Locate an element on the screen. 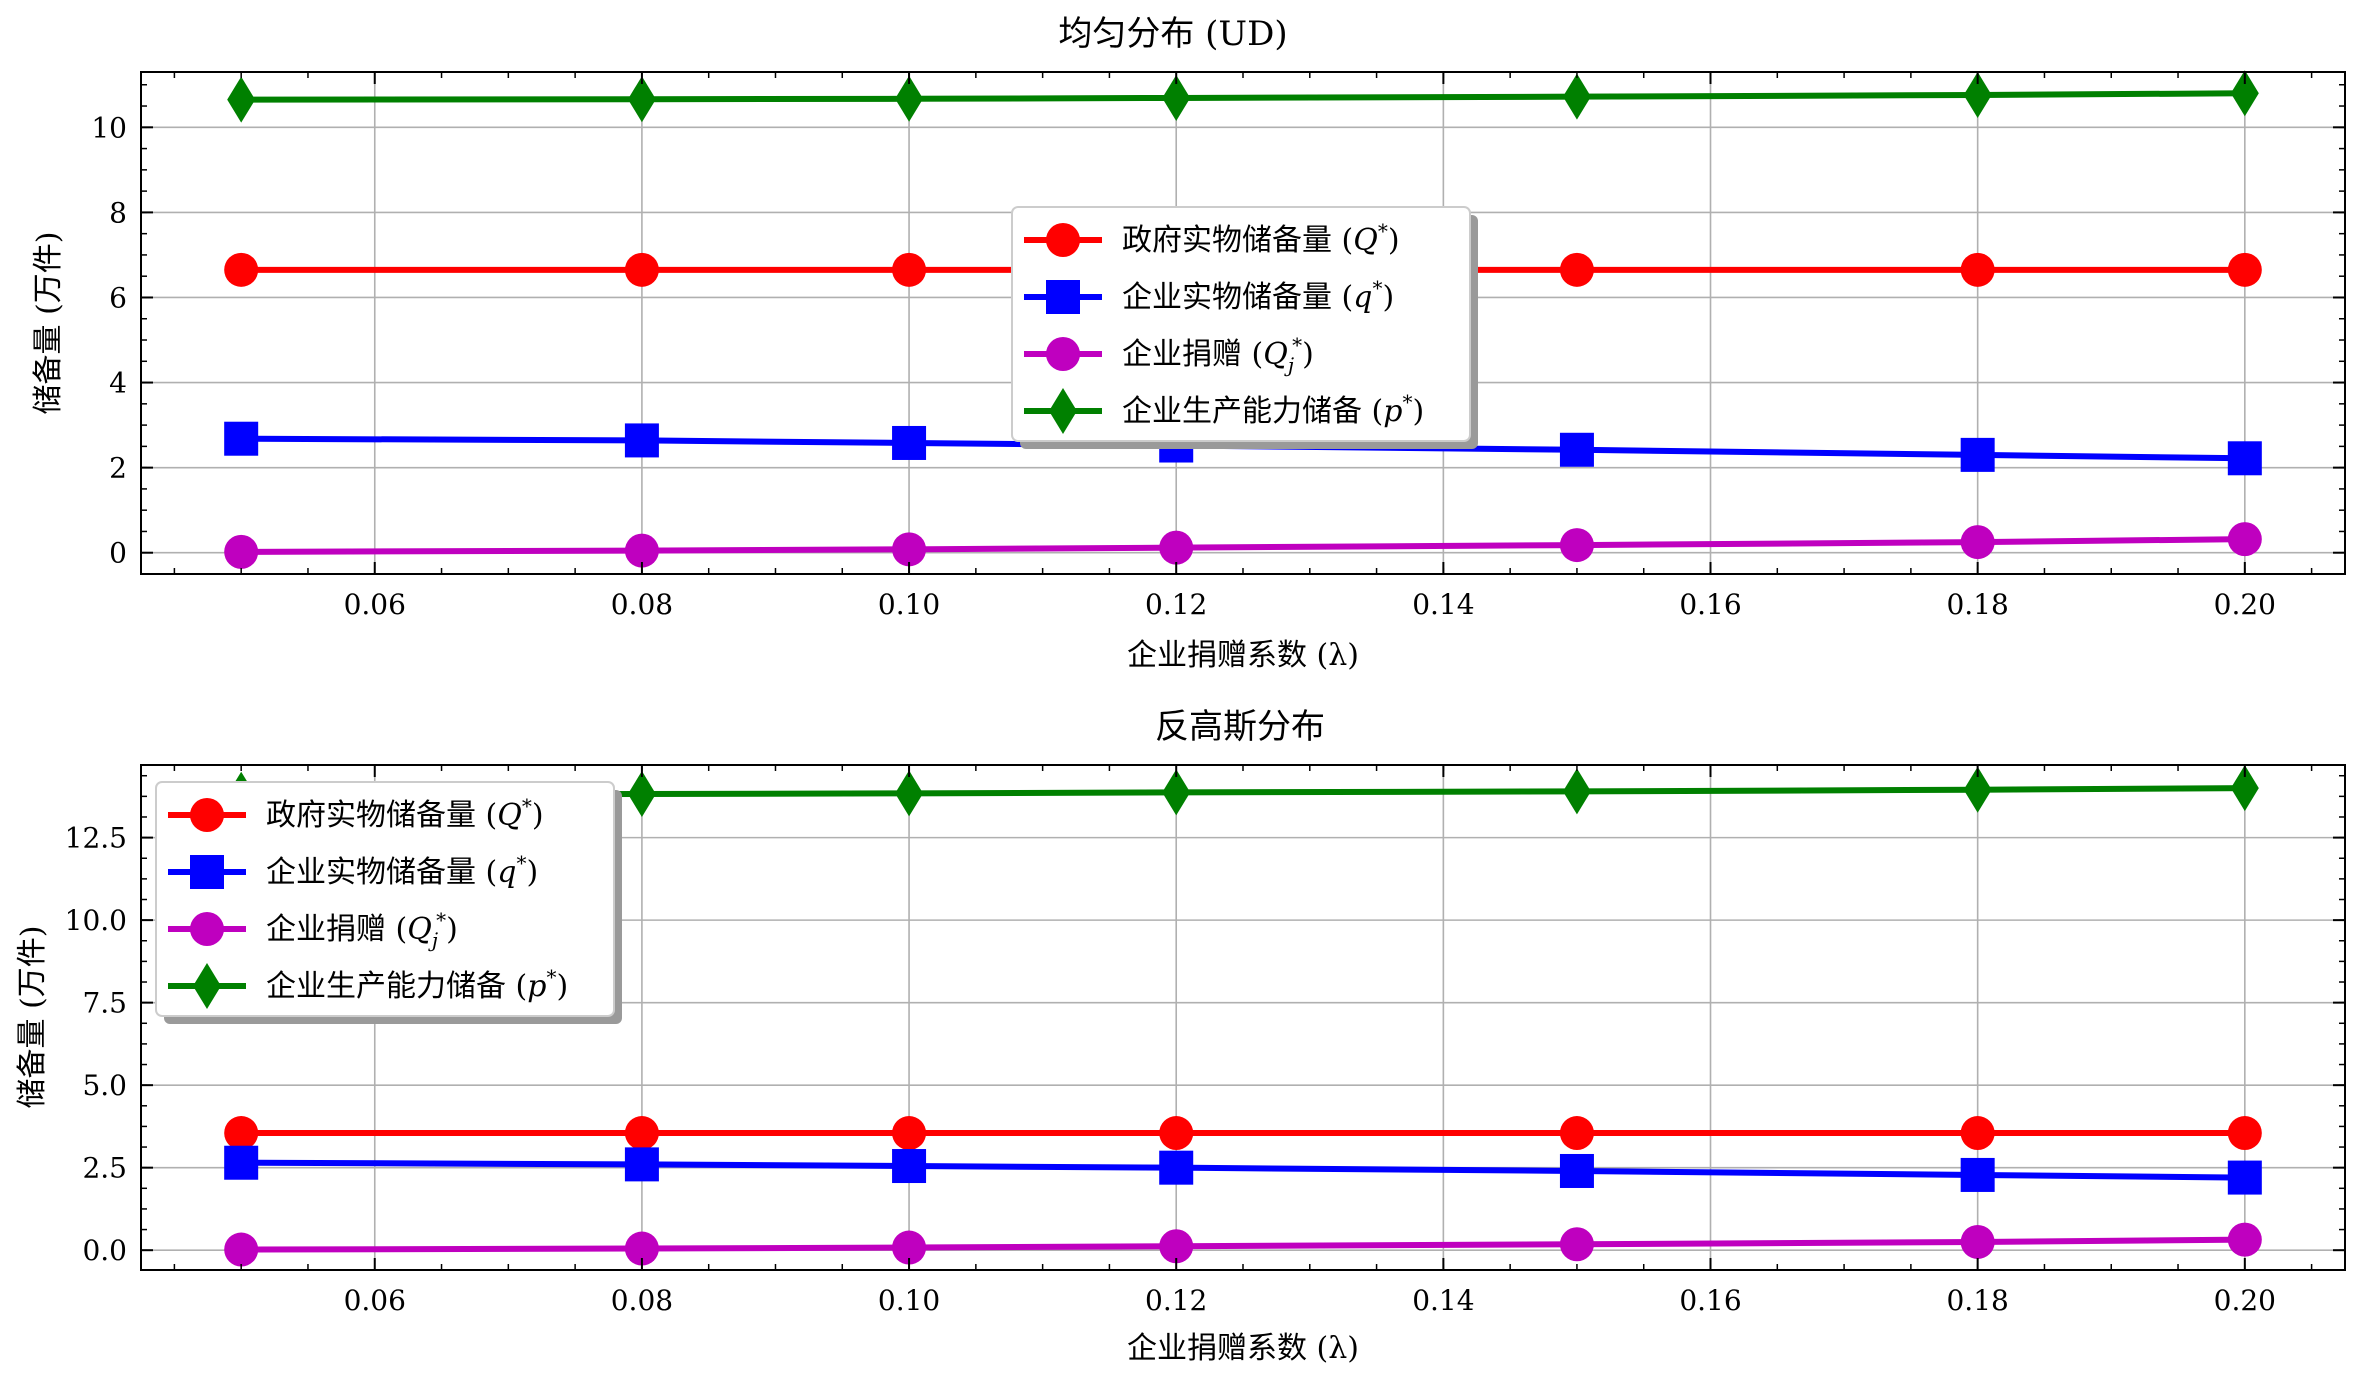  legend-item: 政府实物储备量 (Q*) is located at coordinates (356, 813).